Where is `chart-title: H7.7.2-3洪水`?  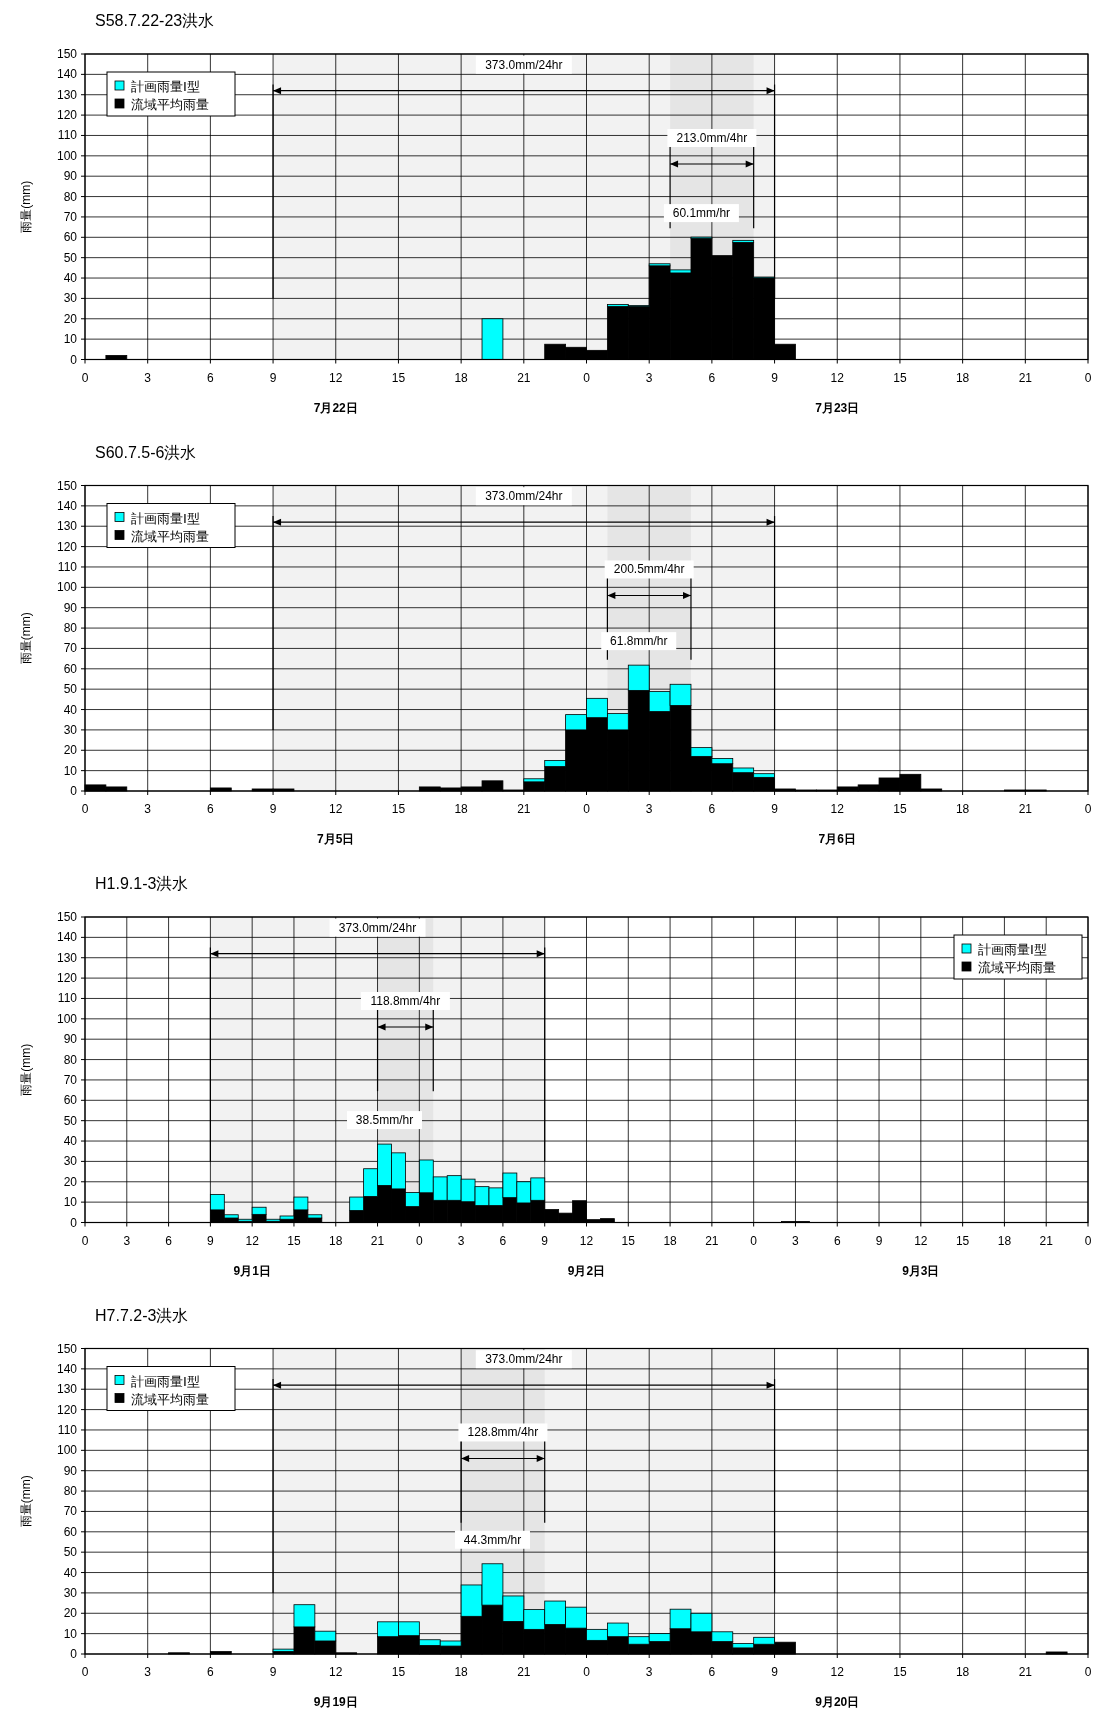
chart-title: H7.7.2-3洪水 is located at coordinates (142, 1315).